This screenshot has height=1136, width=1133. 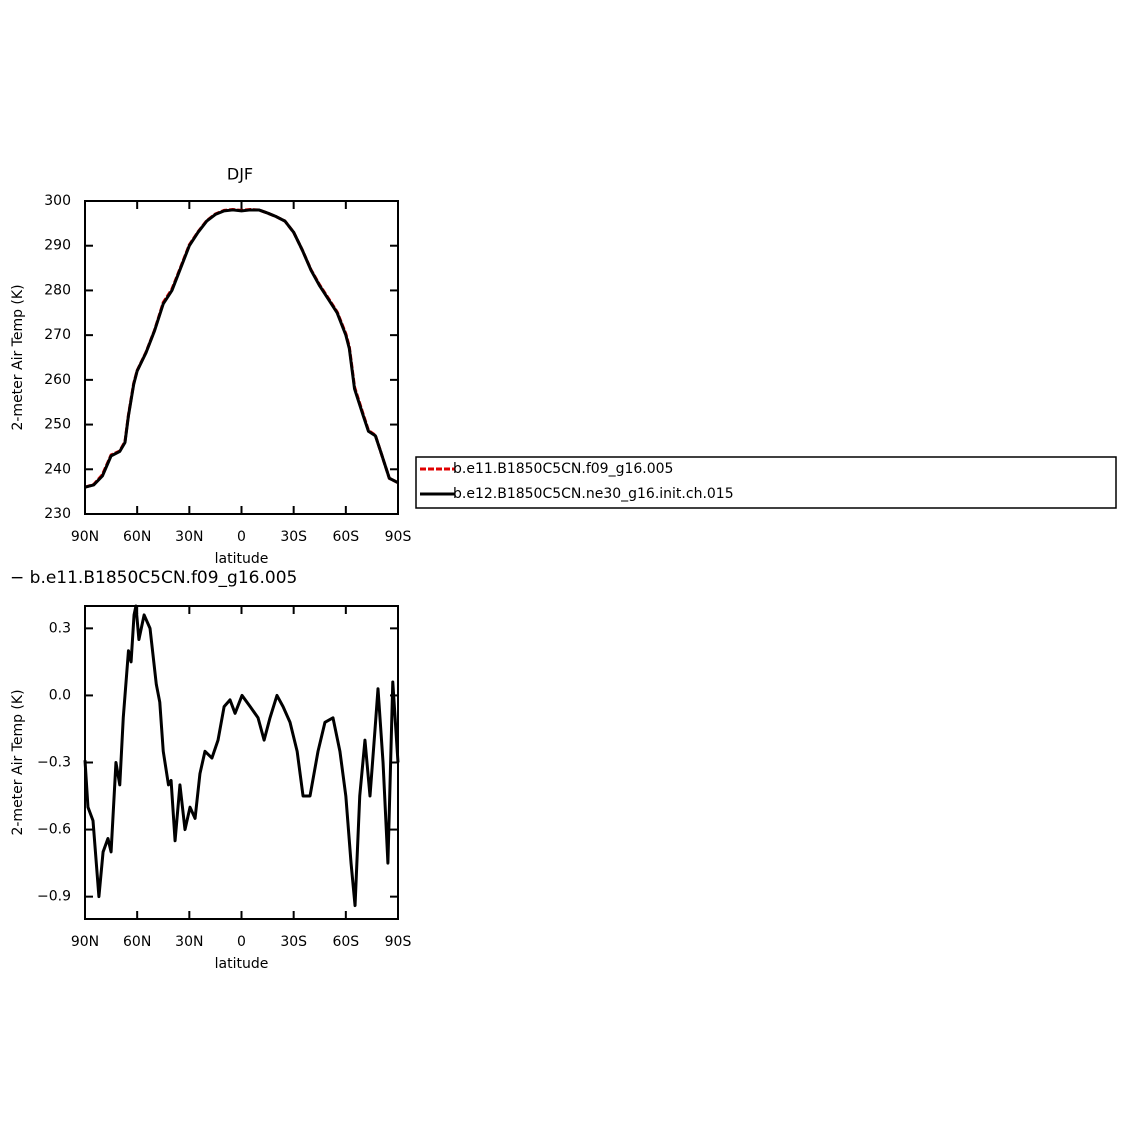 What do you see at coordinates (57, 290) in the screenshot?
I see `y-tick-label: 280` at bounding box center [57, 290].